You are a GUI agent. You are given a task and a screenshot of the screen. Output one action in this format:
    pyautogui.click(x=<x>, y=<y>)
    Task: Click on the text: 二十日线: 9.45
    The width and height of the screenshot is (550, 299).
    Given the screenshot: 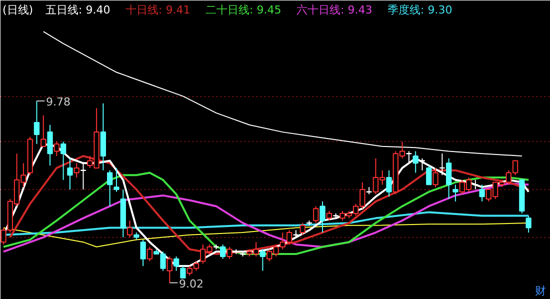 What is the action you would take?
    pyautogui.click(x=244, y=10)
    